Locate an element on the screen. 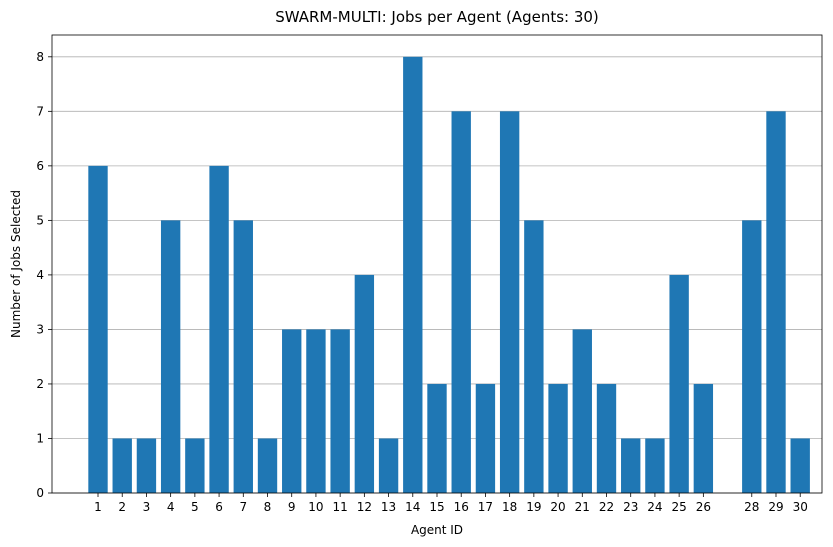 This screenshot has height=547, width=833. chart-title: SWARM-MULTI: Jobs per Agent (Agents: 30) is located at coordinates (437, 17).